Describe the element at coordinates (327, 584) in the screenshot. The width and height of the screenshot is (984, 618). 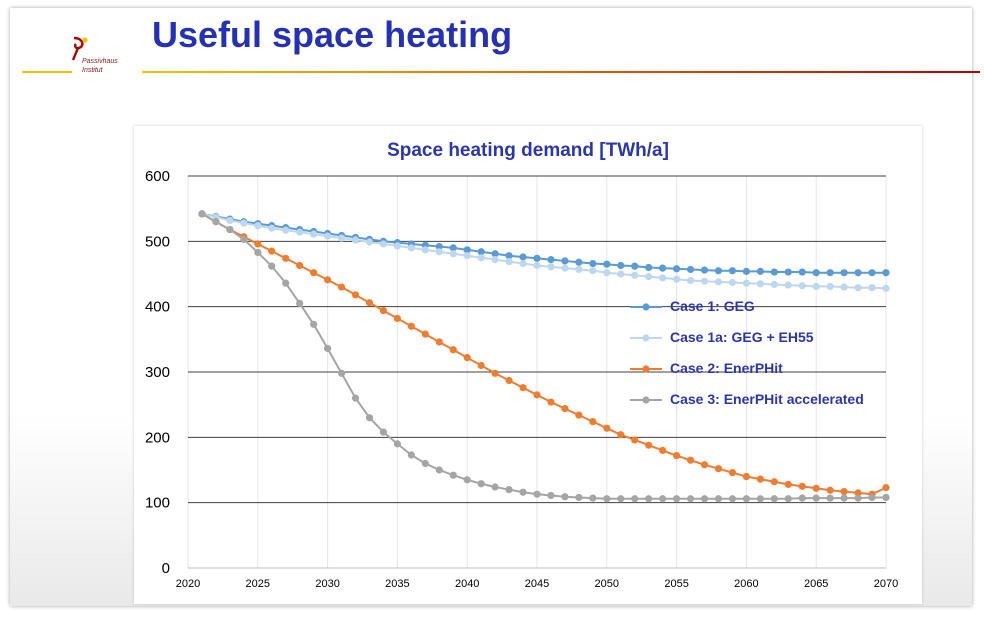
I see `x-tick-label: 2030` at that location.